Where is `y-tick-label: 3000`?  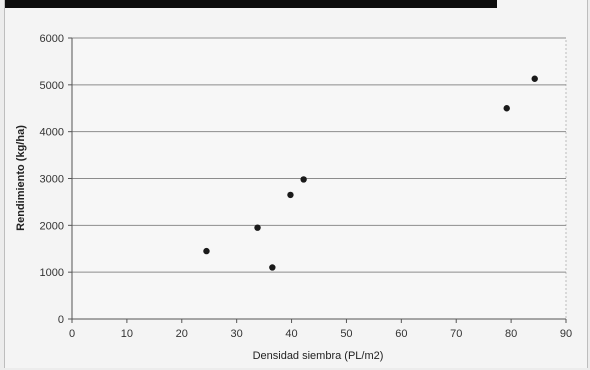 y-tick-label: 3000 is located at coordinates (52, 180).